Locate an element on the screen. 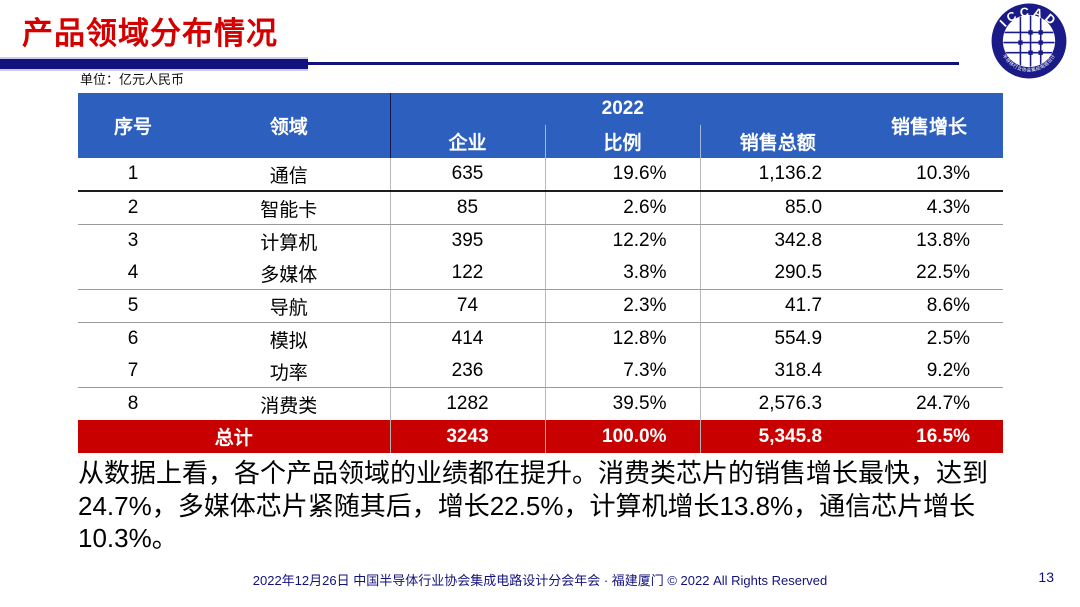 The image size is (1080, 607). table-row: 5 导航 74 2.3% 41.7 8.6% is located at coordinates (541, 306).